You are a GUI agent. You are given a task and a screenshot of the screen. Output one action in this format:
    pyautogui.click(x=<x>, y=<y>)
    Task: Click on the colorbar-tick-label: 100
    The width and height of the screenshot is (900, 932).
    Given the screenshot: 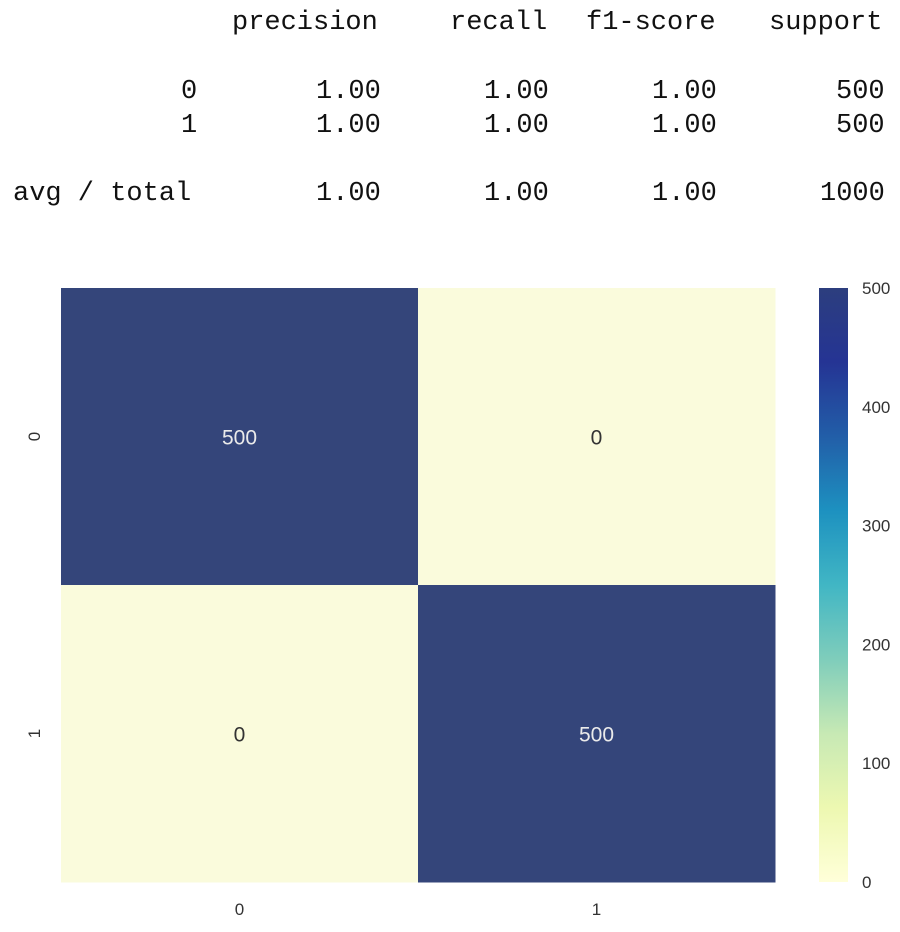 What is the action you would take?
    pyautogui.click(x=876, y=763)
    